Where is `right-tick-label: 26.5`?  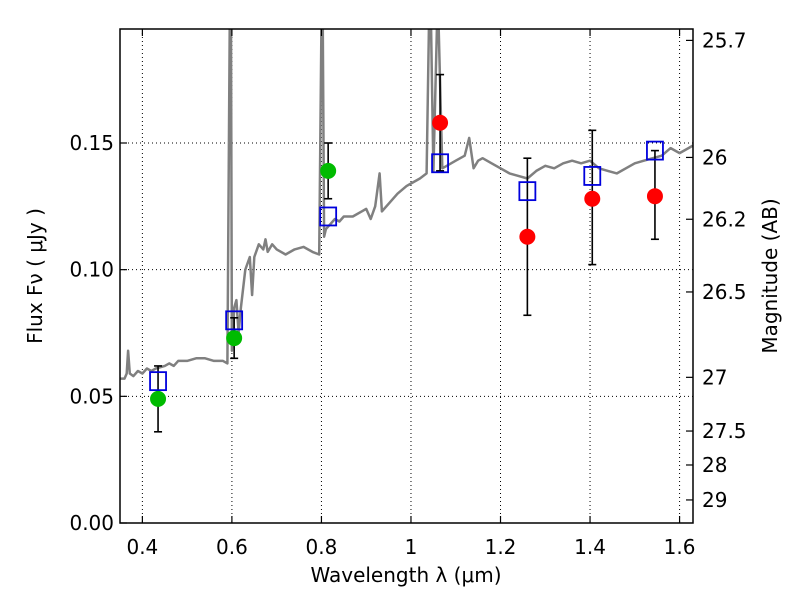
right-tick-label: 26.5 is located at coordinates (724, 292).